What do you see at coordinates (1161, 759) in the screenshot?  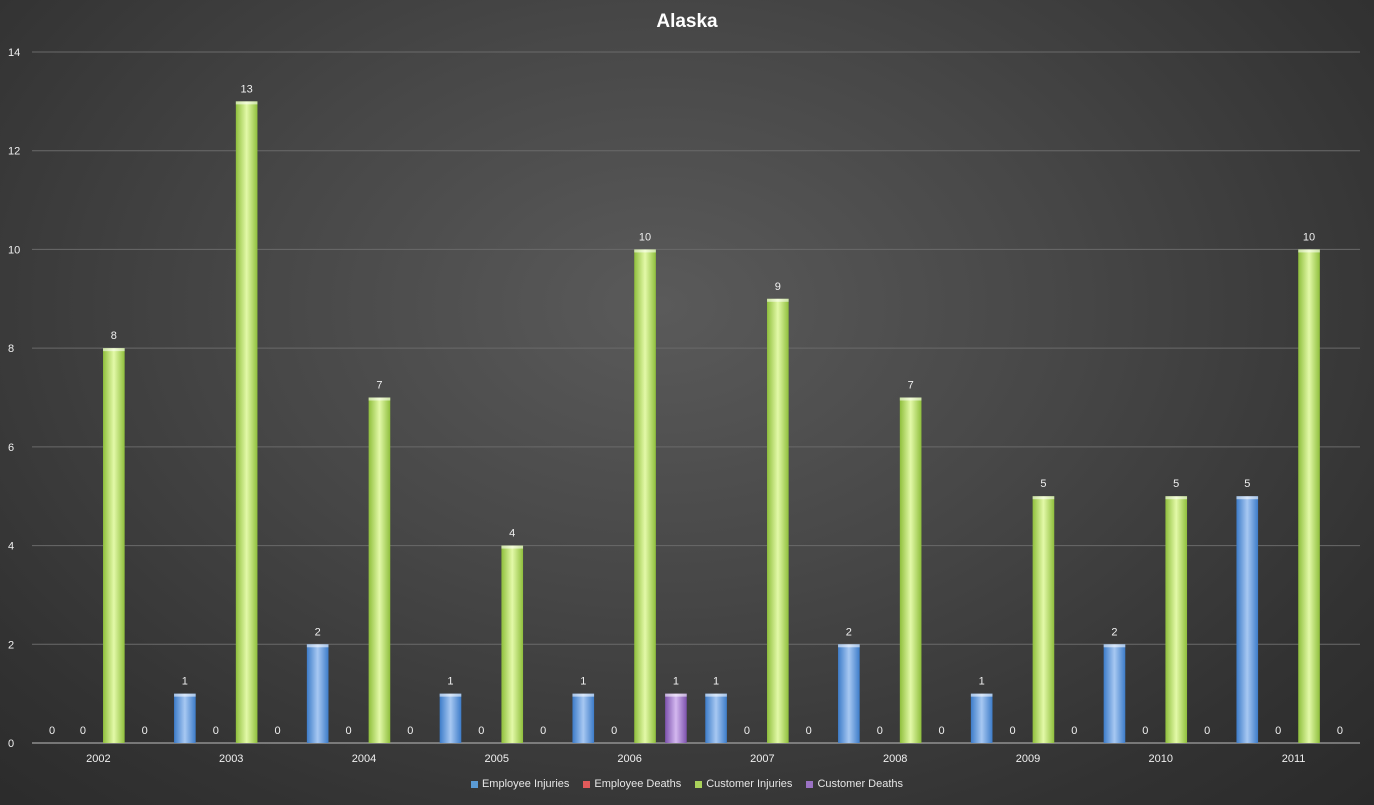 I see `x-tick-label: 2010` at bounding box center [1161, 759].